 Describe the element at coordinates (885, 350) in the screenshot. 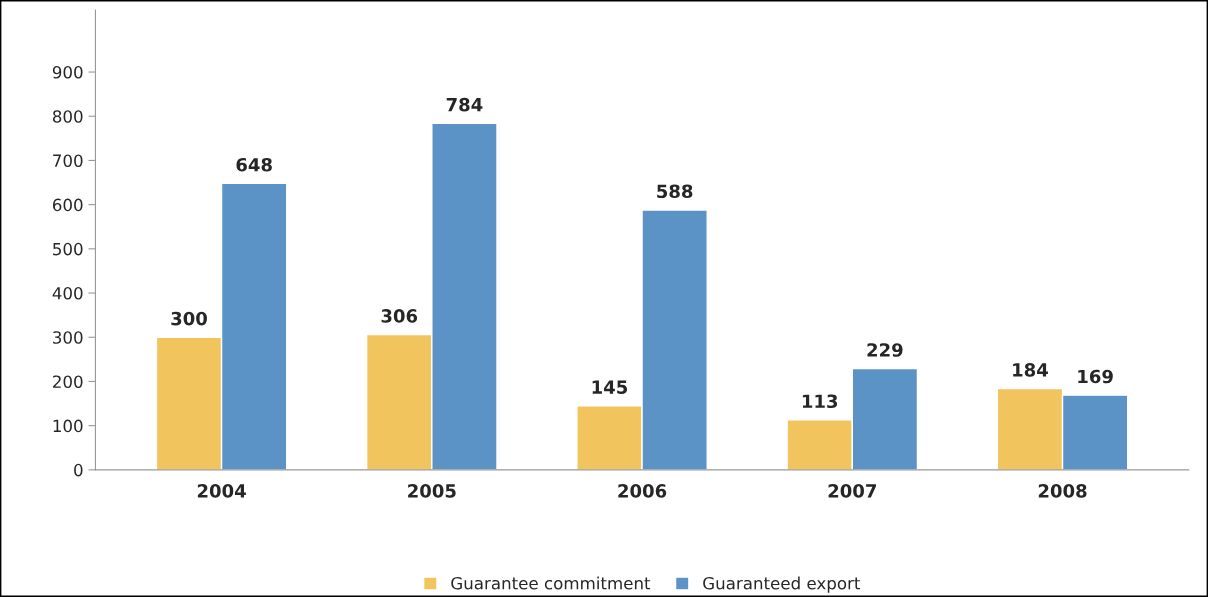

I see `data-label: 229` at that location.